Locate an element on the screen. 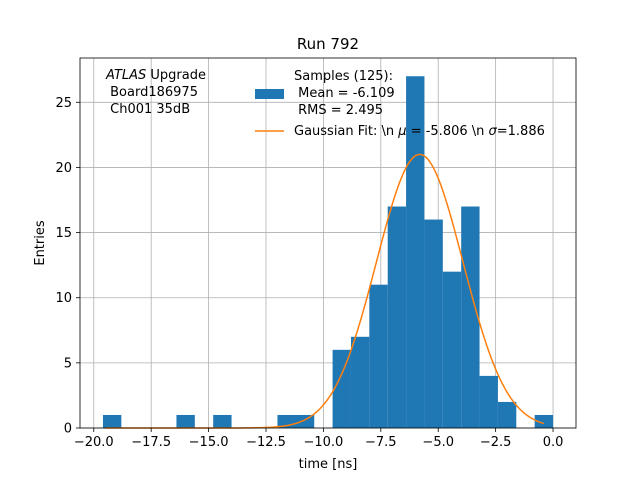 Image resolution: width=640 pixels, height=480 pixels. annotation-box: ATLAS Upgrade Board186975 Ch001 35dB is located at coordinates (155, 92).